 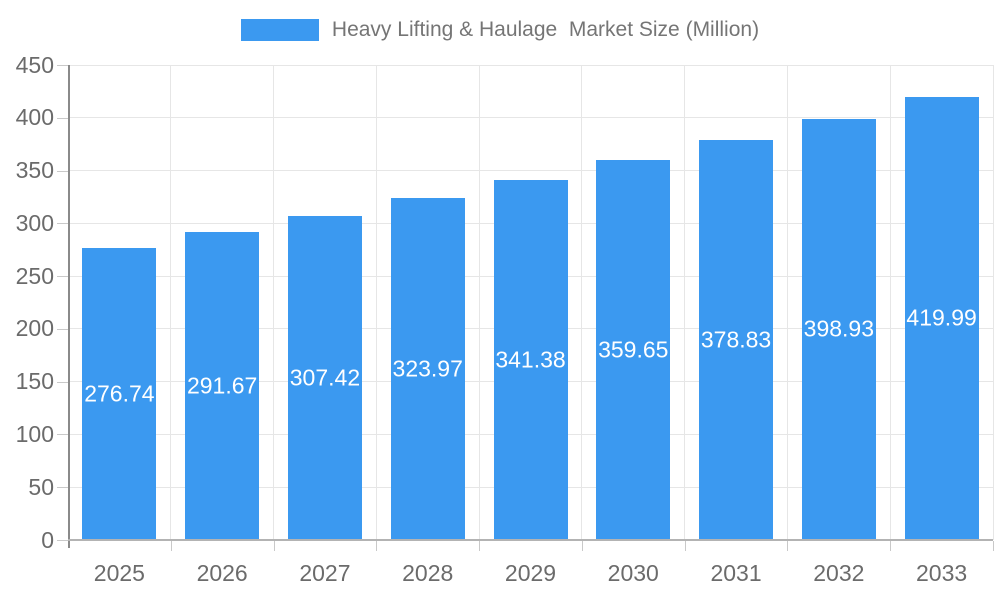 I want to click on bar-2027: 307.42, so click(x=324, y=377).